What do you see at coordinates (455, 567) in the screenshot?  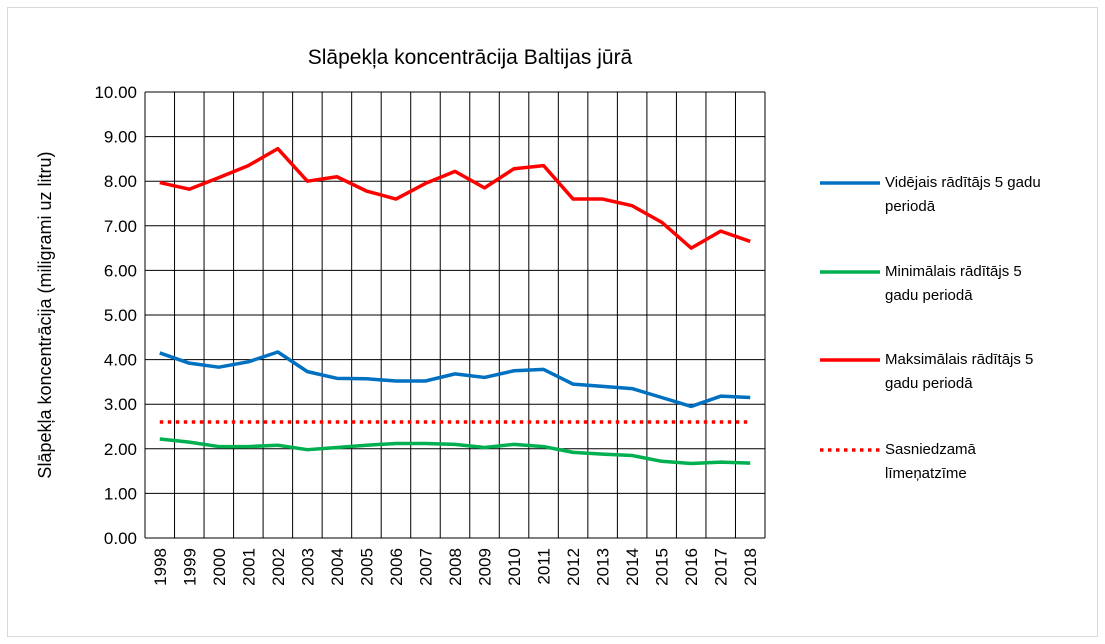 I see `x-tick-label: 2008` at bounding box center [455, 567].